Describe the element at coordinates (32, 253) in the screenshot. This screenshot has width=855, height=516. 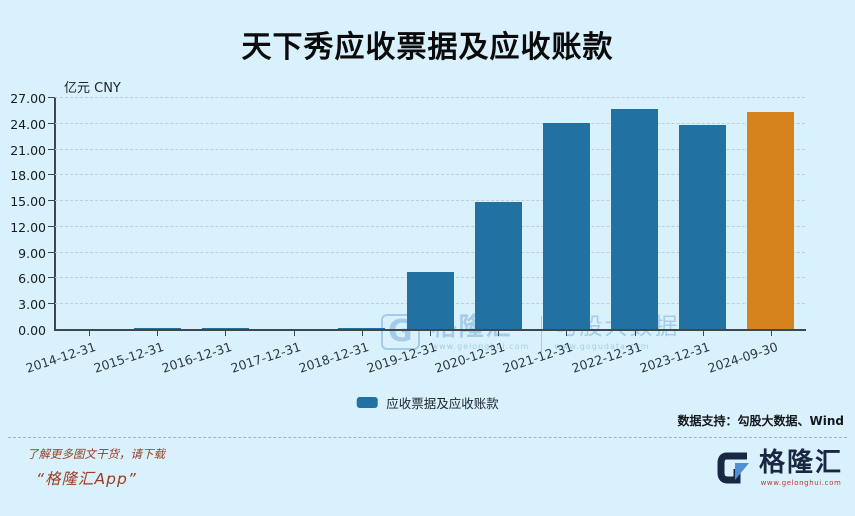
I see `y-axis-tick-label: 9.00` at that location.